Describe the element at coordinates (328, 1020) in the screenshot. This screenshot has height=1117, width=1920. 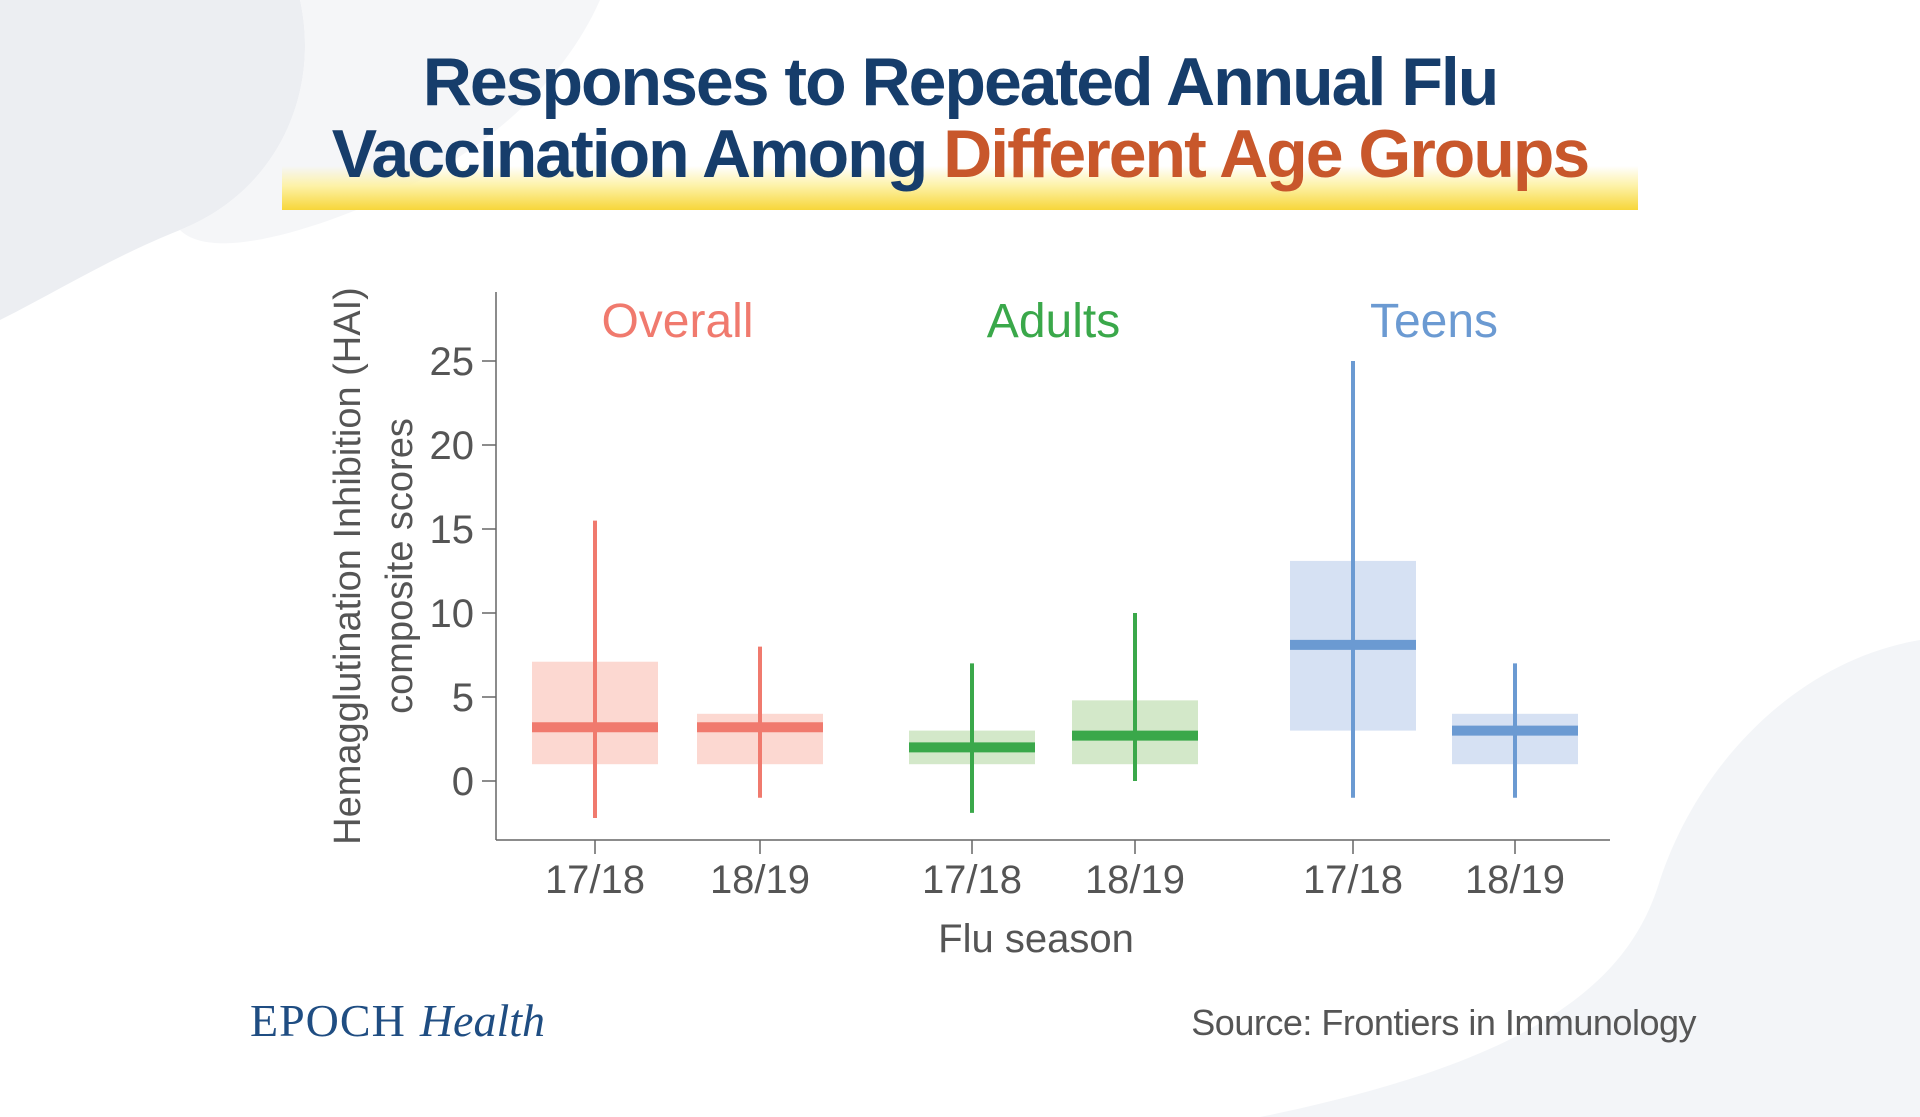
I see `brand-part-1: EPOCH` at that location.